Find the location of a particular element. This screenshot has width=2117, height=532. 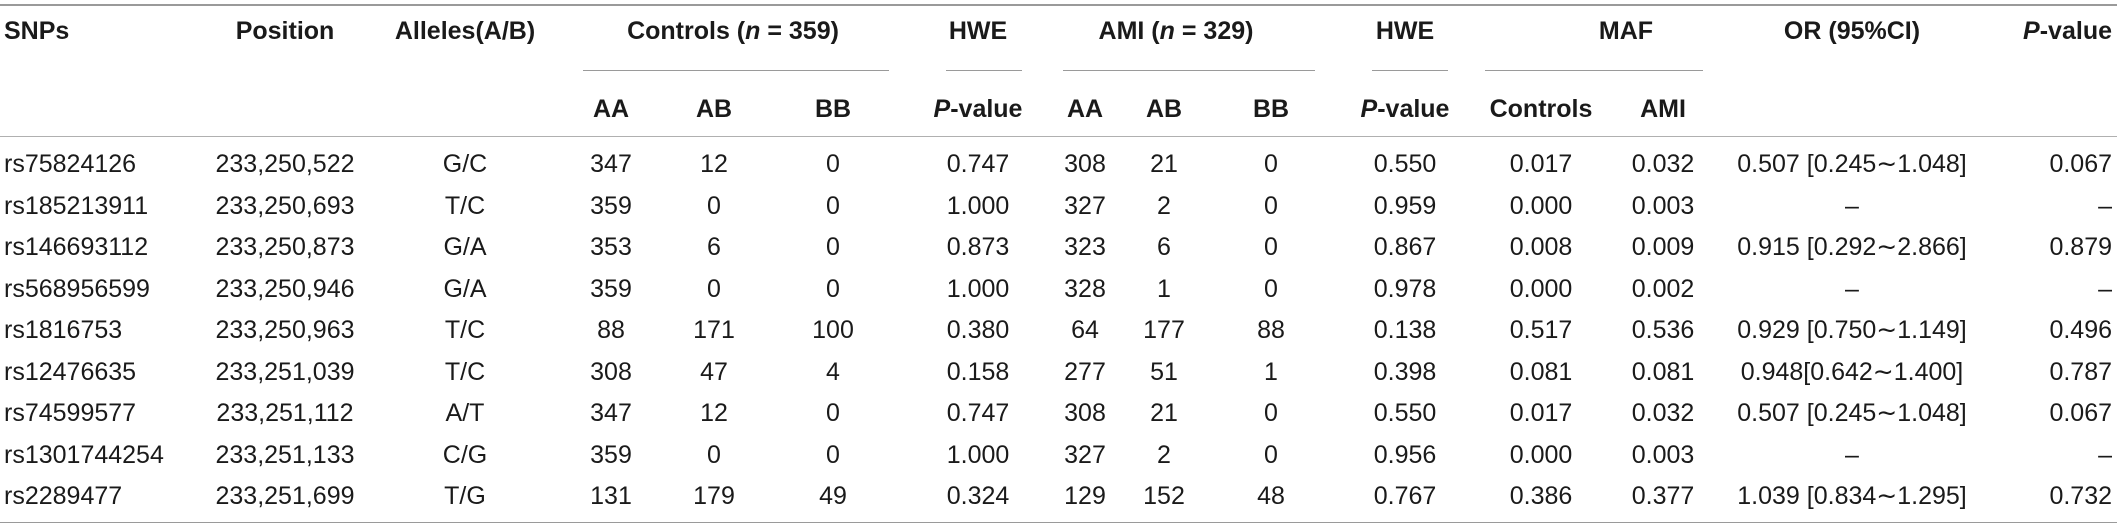

subheader-hwe-controls-pvalue: P-value is located at coordinates (978, 109).